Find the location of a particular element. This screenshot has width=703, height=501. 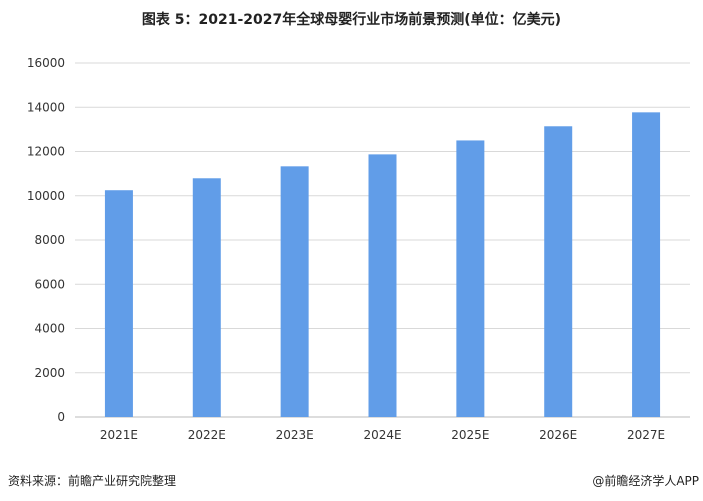

bar-2025E is located at coordinates (470, 278).